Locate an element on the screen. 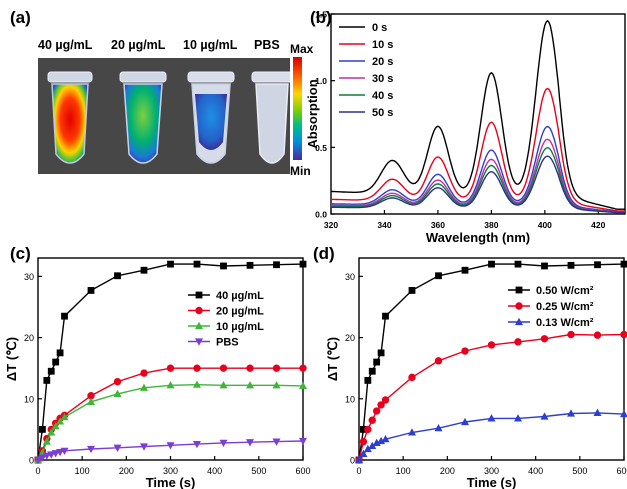 The height and width of the screenshot is (489, 627). tube-label-40: 40 µg/mL is located at coordinates (65, 45).